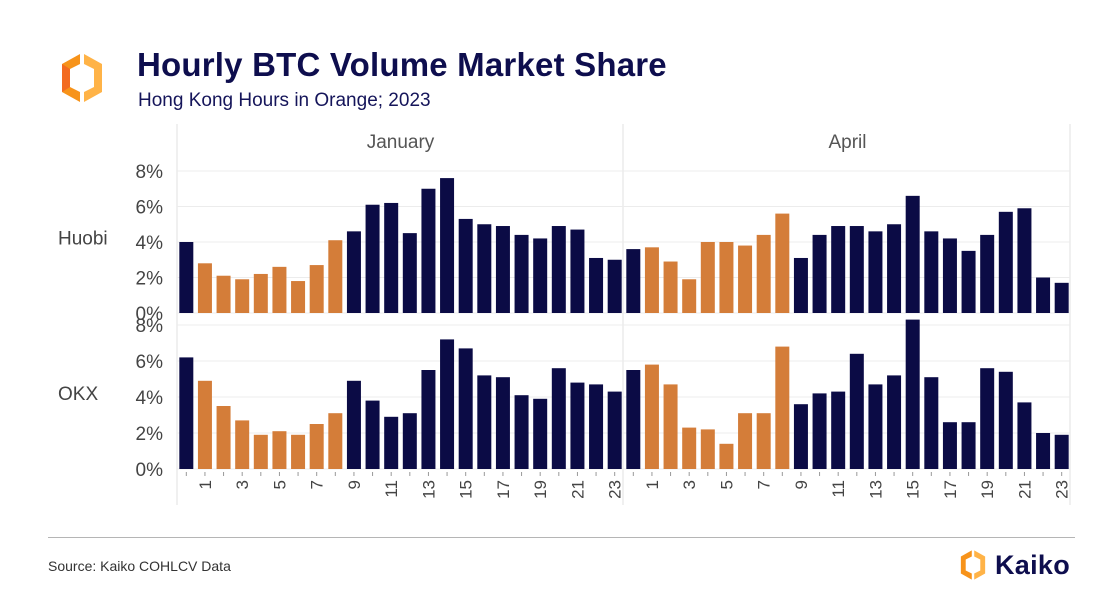 The height and width of the screenshot is (610, 1120). I want to click on x-tick-label: 21, so click(577, 489).